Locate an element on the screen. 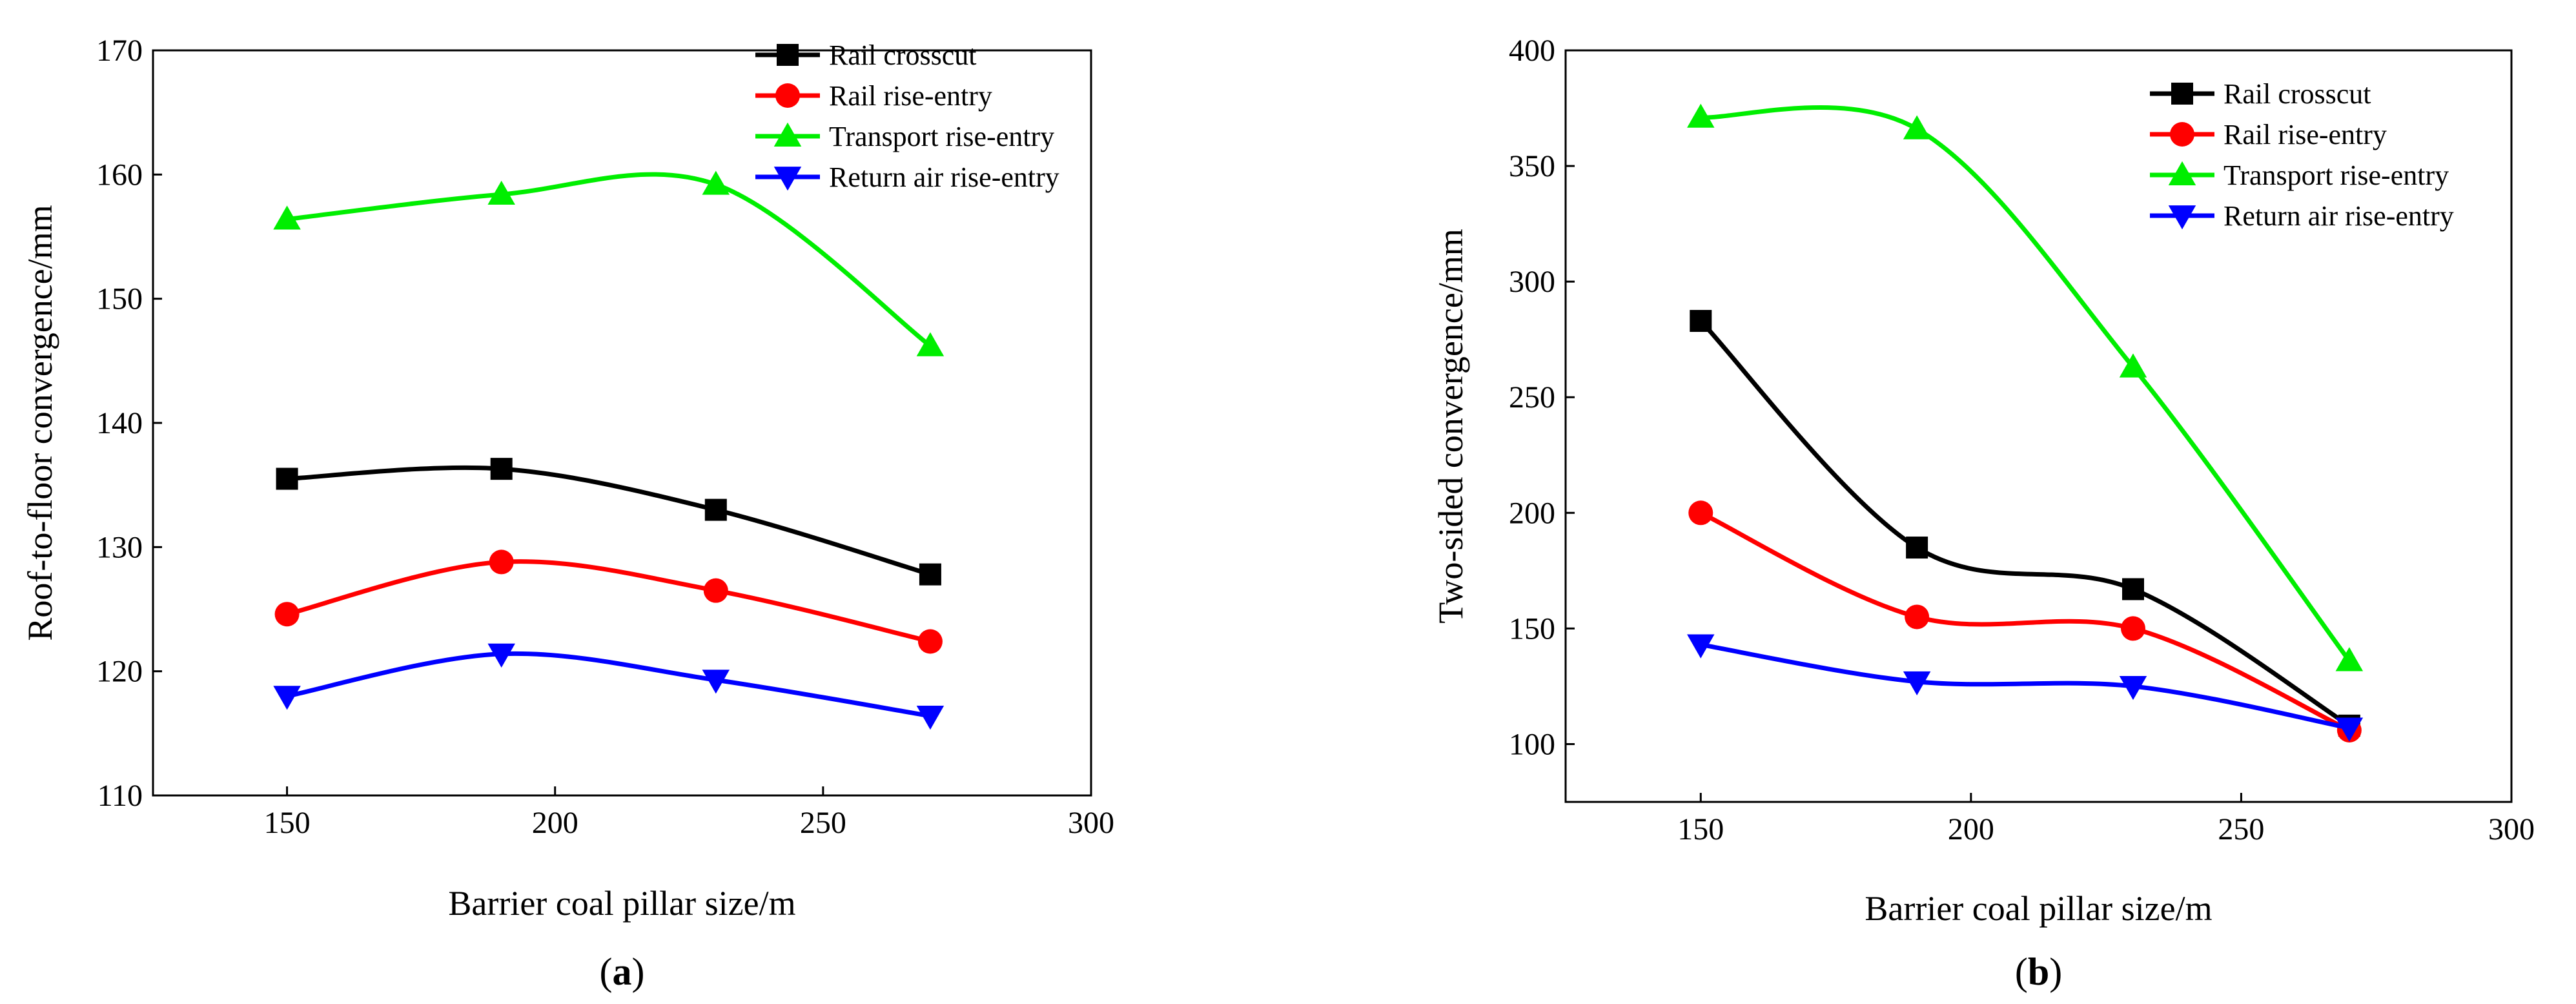 The width and height of the screenshot is (2576, 1004). chart-b-panel-label: (b) is located at coordinates (2039, 971).